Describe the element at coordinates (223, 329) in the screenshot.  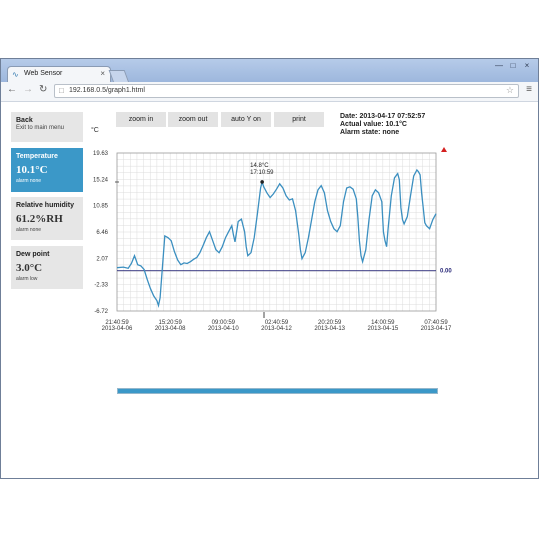
I see `x-tick-date: 2013-04-10` at that location.